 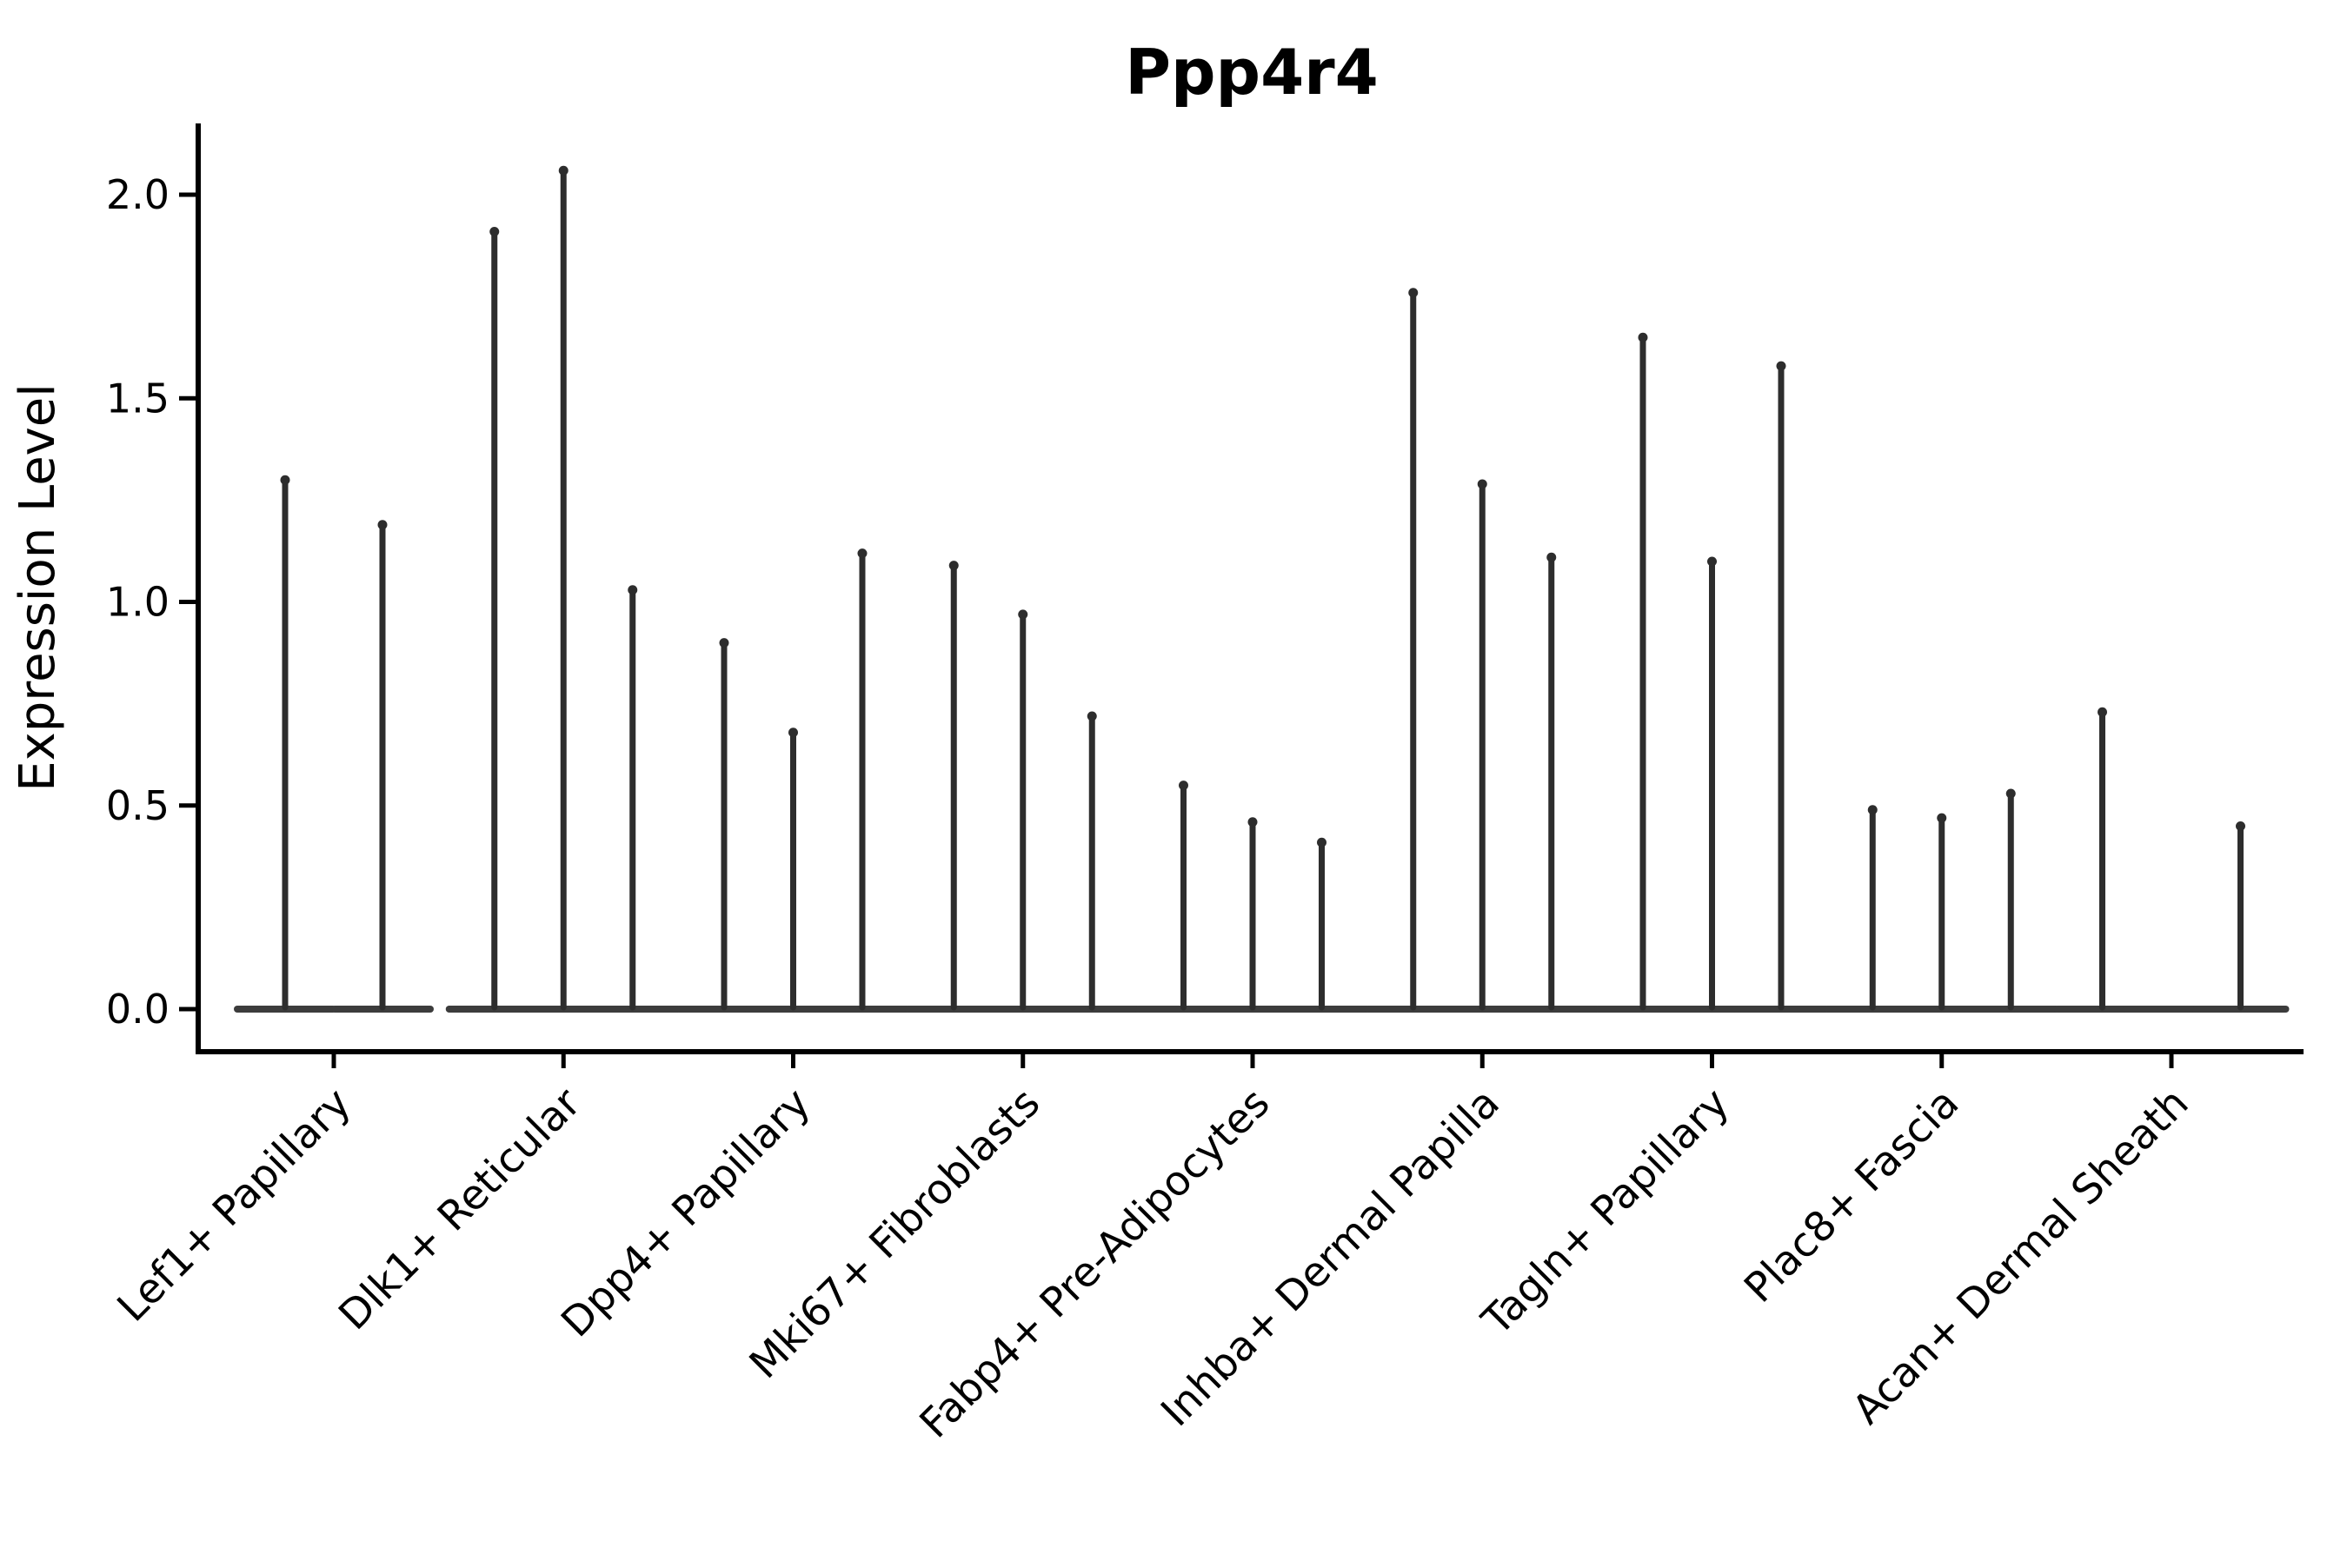 What do you see at coordinates (138, 805) in the screenshot?
I see `y-tick-label: 0.5` at bounding box center [138, 805].